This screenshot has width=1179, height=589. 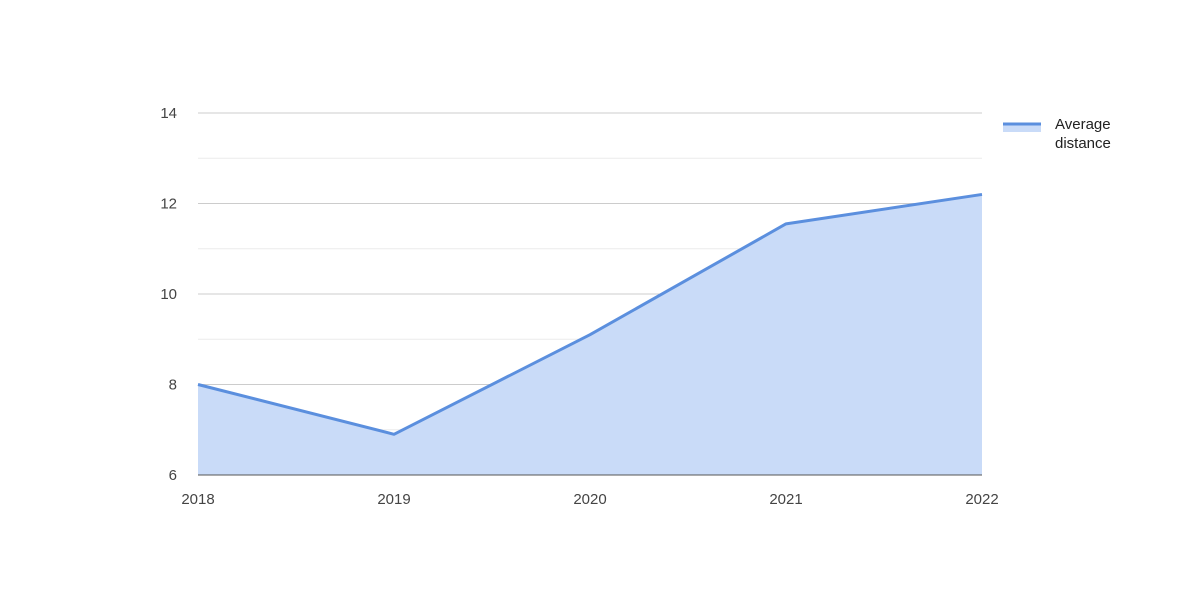 What do you see at coordinates (785, 499) in the screenshot?
I see `x-tick-label: 2021` at bounding box center [785, 499].